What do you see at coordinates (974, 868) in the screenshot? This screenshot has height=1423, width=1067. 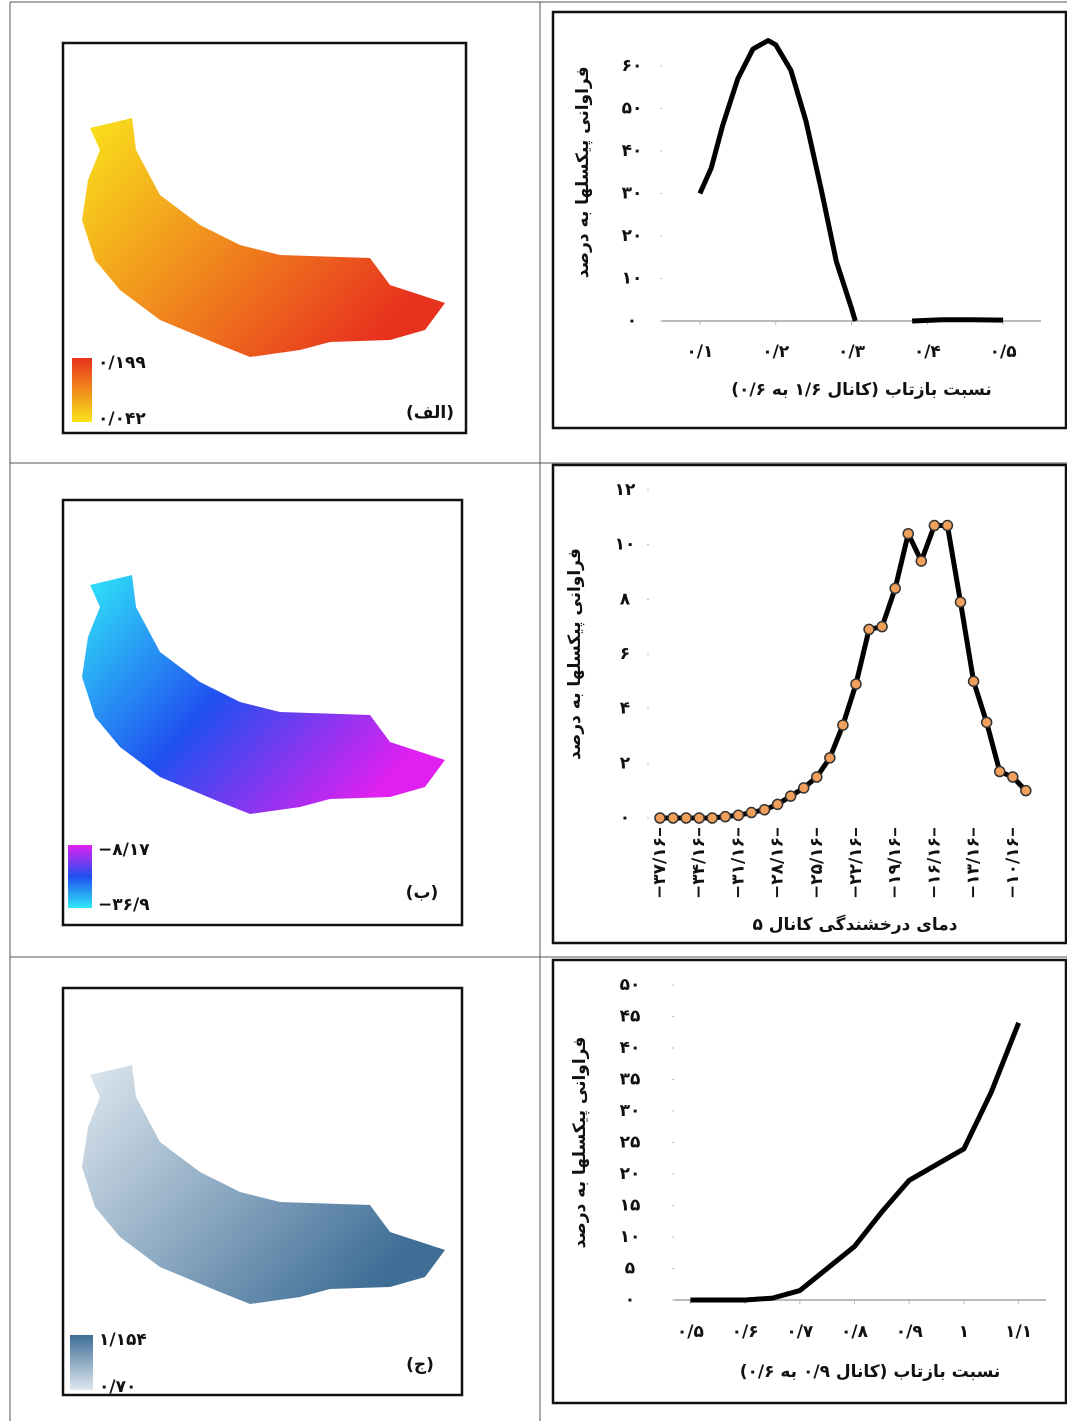 I see `x-tick-label: −۱۳/۱۶` at bounding box center [974, 868].